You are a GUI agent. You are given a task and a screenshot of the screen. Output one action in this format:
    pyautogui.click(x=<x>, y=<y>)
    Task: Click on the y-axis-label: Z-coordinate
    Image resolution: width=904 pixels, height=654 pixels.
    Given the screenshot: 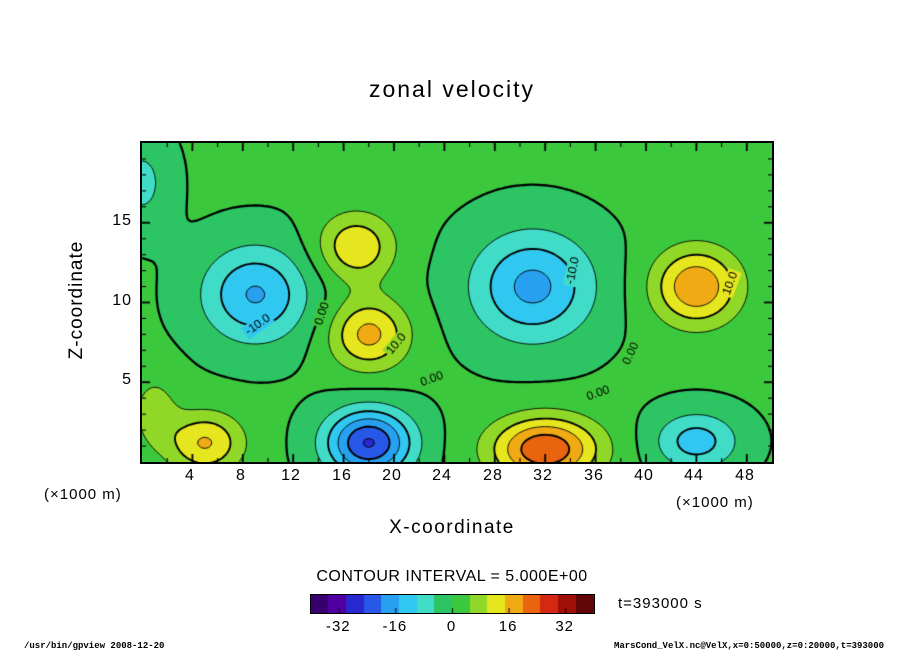 What is the action you would take?
    pyautogui.click(x=76, y=300)
    